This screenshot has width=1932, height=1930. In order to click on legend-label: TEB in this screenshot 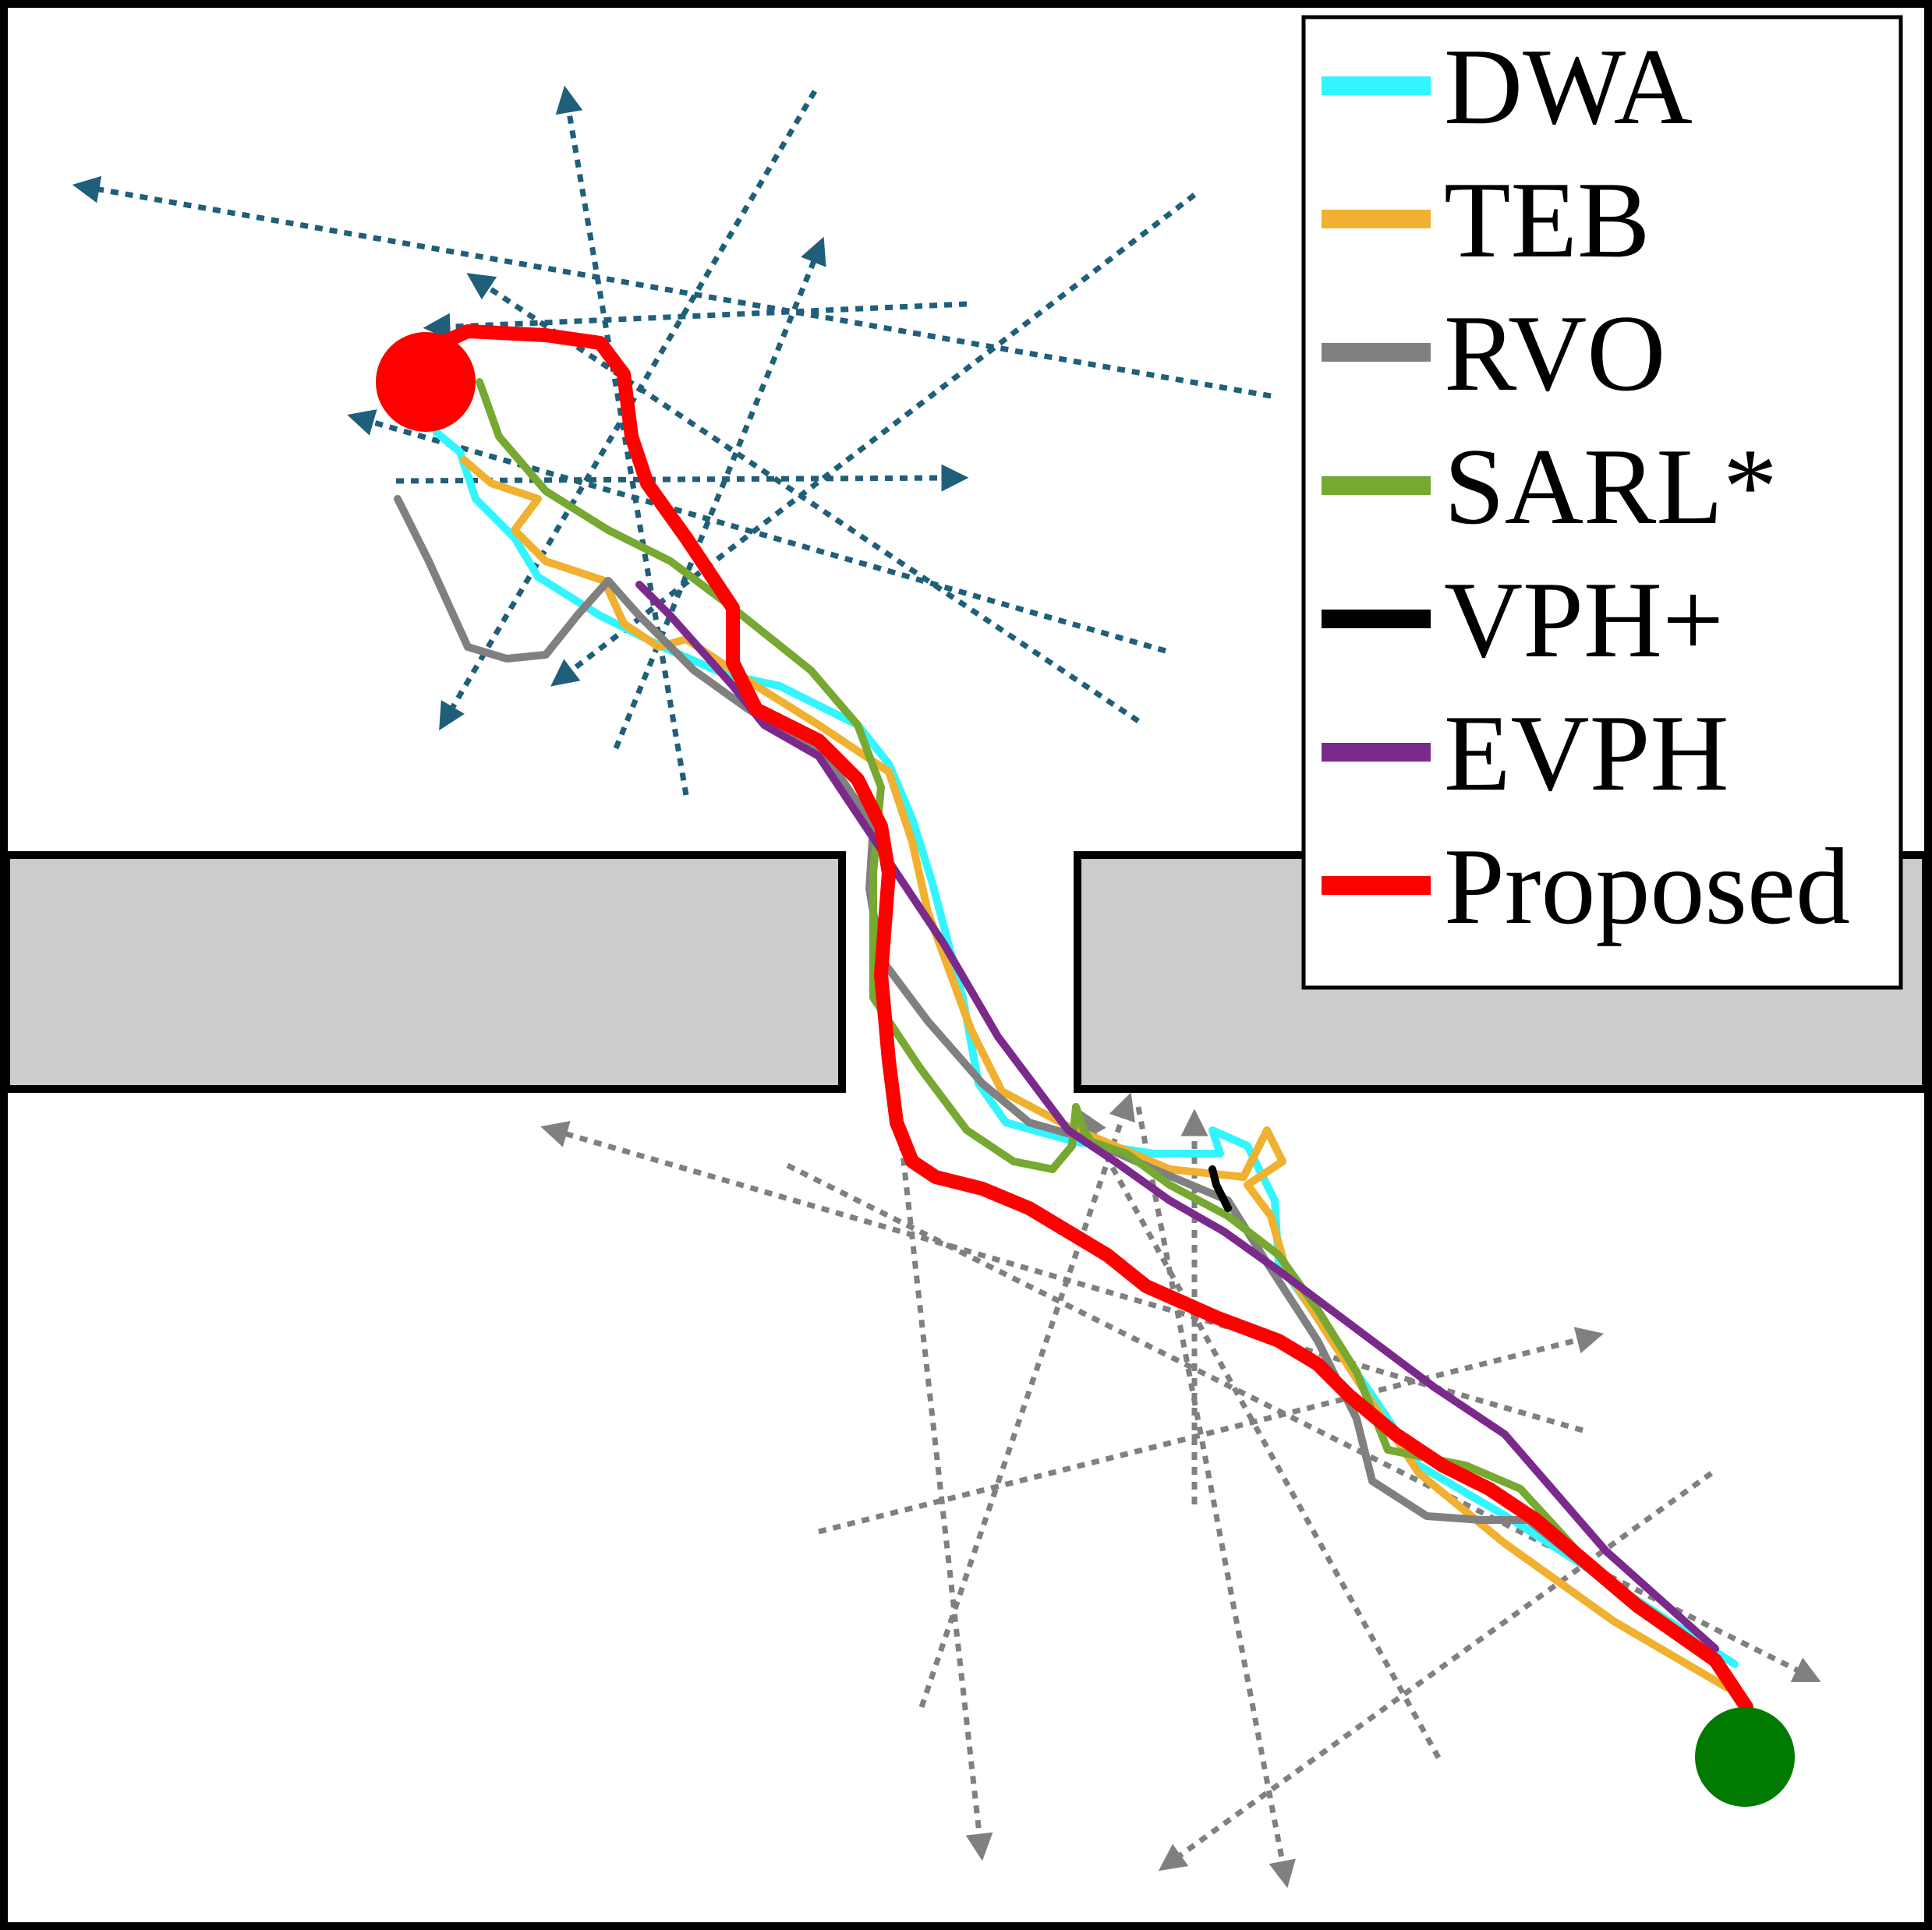, I will do `click(1547, 221)`.